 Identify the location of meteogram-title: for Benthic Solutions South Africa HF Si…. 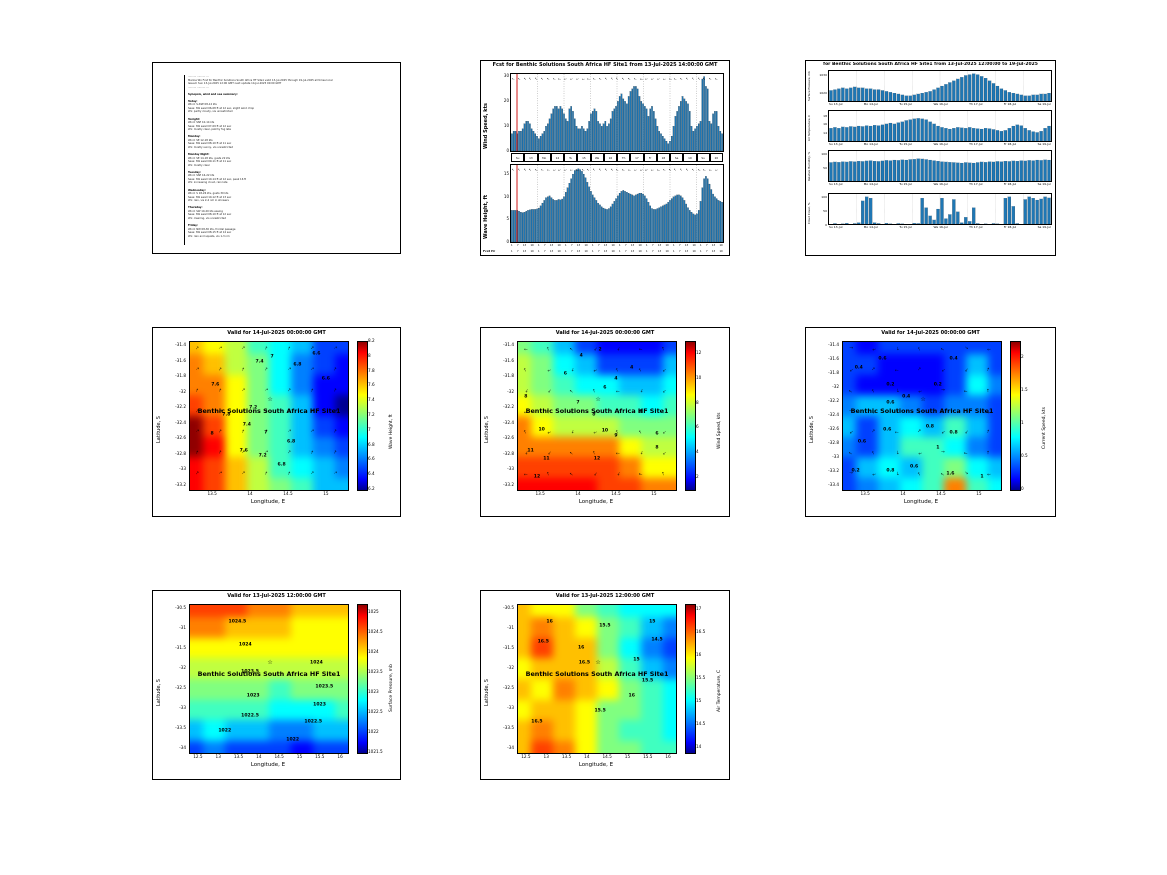
(930, 64).